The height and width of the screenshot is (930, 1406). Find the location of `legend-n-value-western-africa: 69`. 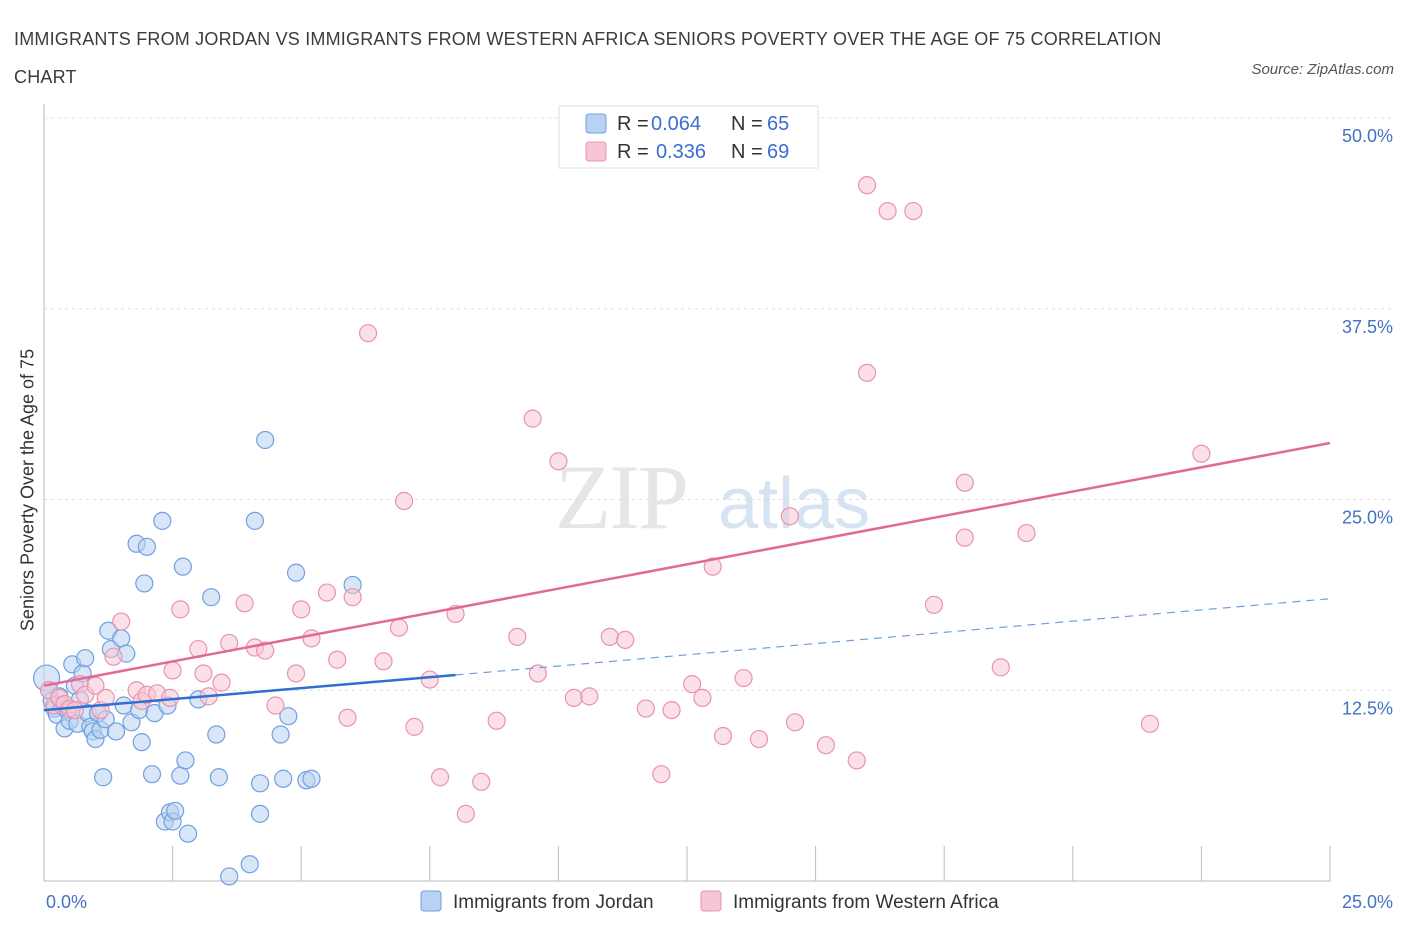

legend-n-value-western-africa: 69 is located at coordinates (778, 152).